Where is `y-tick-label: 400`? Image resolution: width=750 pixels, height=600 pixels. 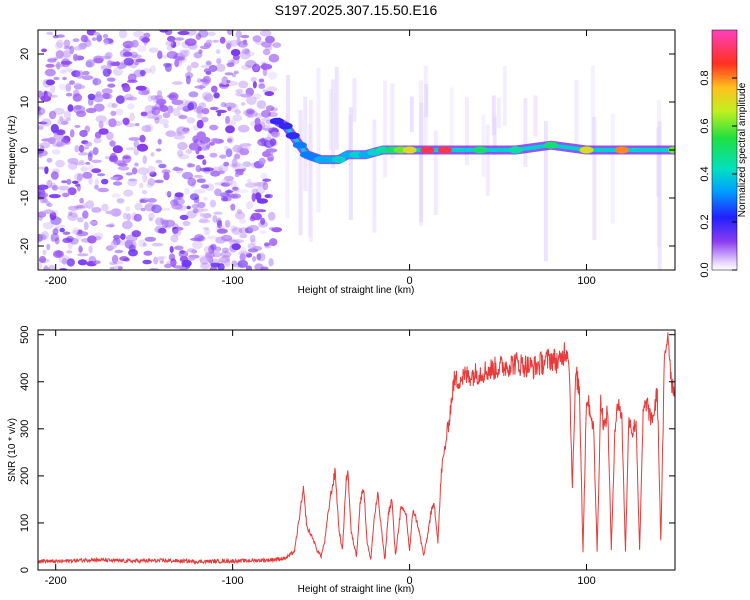 y-tick-label: 400 is located at coordinates (25, 382).